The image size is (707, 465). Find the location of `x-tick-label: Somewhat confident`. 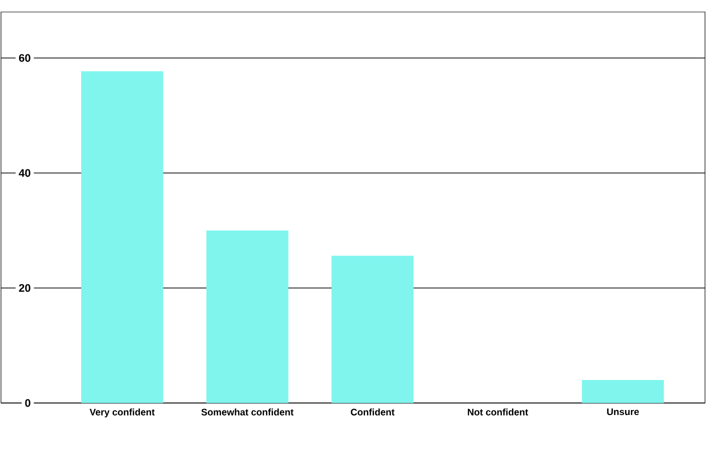

x-tick-label: Somewhat confident is located at coordinates (247, 412).